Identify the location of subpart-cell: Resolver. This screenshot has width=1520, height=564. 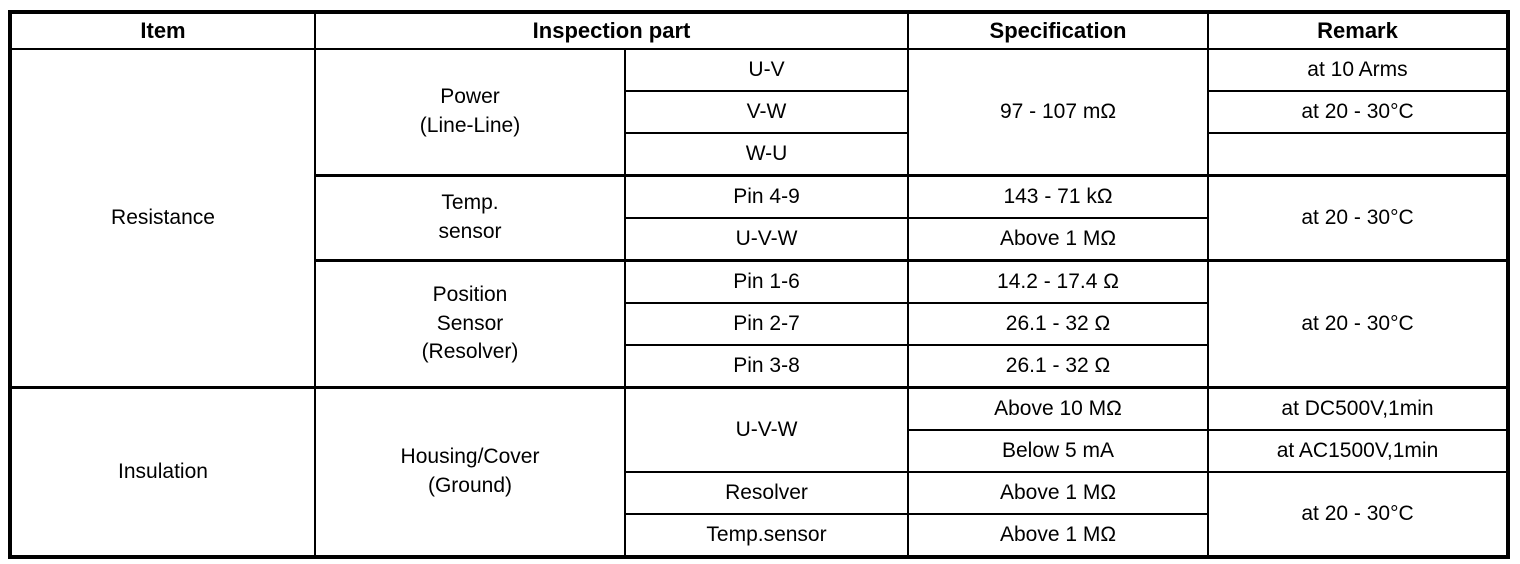
(766, 493).